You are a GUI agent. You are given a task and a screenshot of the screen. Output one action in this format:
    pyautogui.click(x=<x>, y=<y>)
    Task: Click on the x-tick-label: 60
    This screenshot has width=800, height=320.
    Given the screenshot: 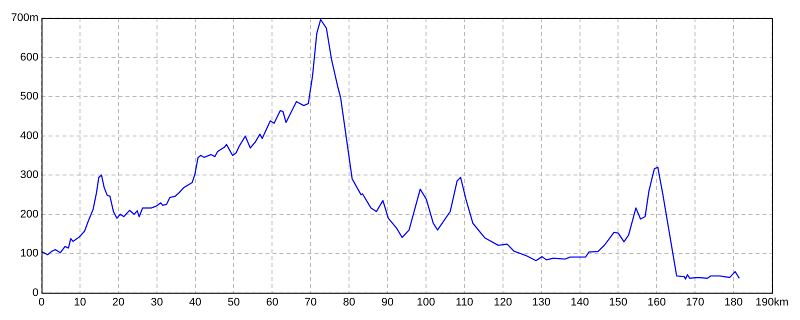 What is the action you would take?
    pyautogui.click(x=272, y=302)
    